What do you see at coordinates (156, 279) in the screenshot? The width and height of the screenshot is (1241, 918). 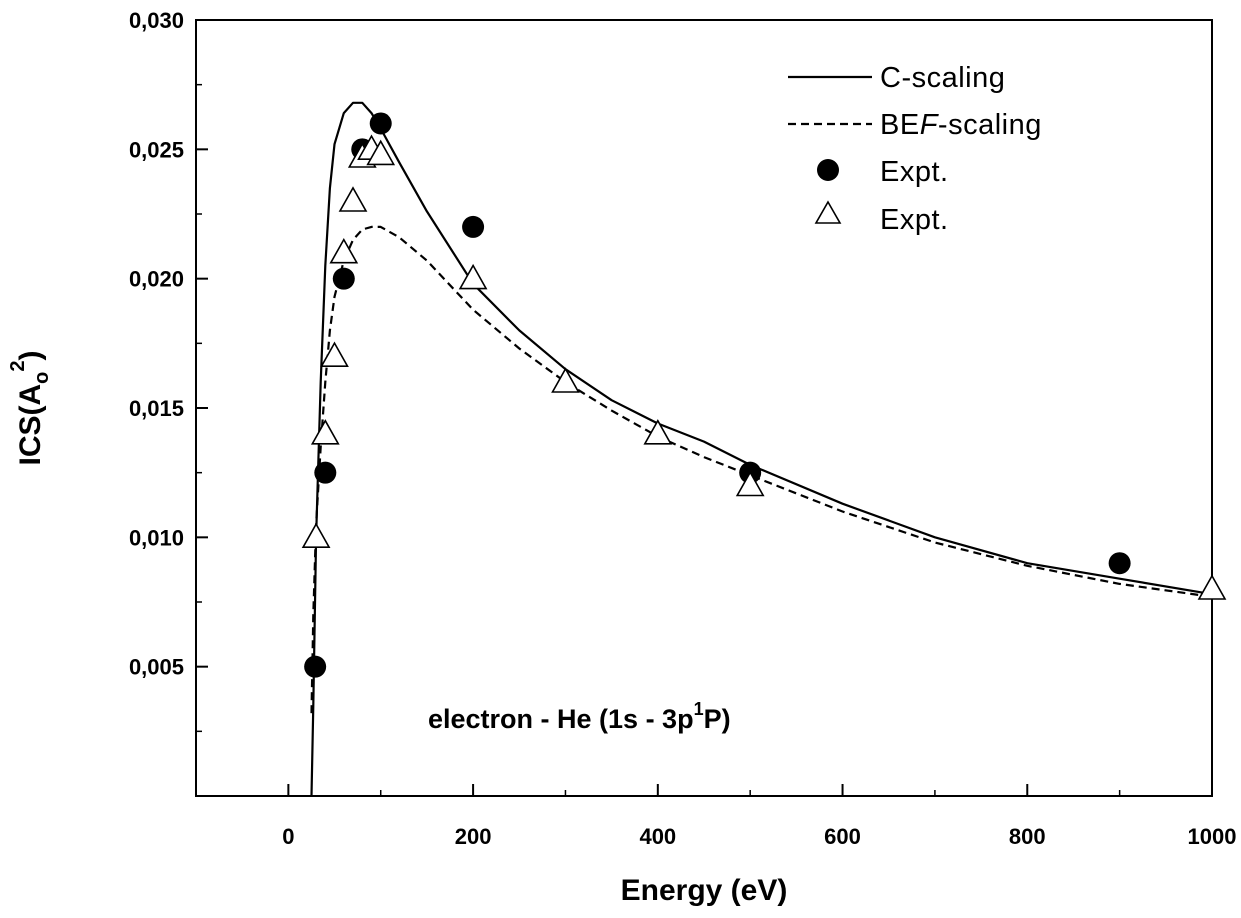 I see `y-tick-label: 0,020` at bounding box center [156, 279].